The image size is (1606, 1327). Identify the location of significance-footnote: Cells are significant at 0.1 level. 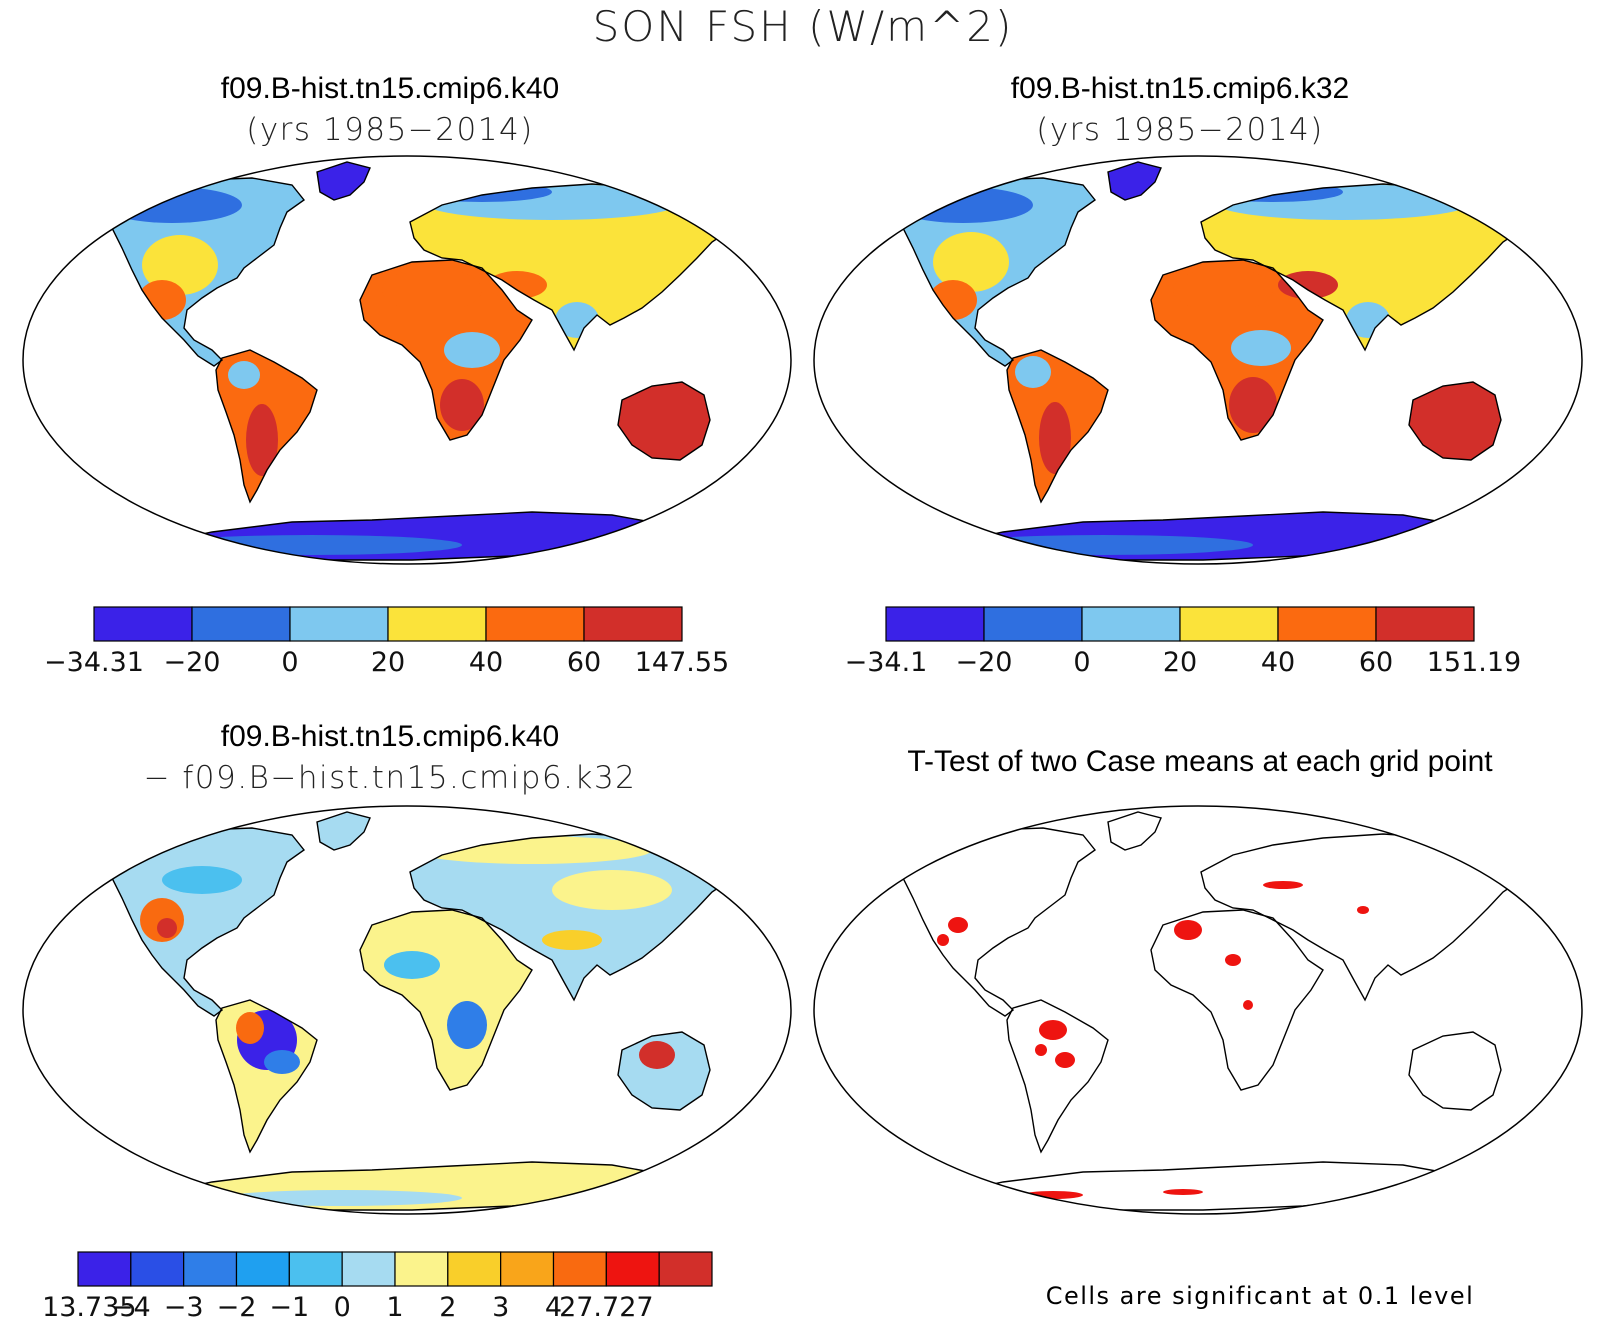
(1260, 1296).